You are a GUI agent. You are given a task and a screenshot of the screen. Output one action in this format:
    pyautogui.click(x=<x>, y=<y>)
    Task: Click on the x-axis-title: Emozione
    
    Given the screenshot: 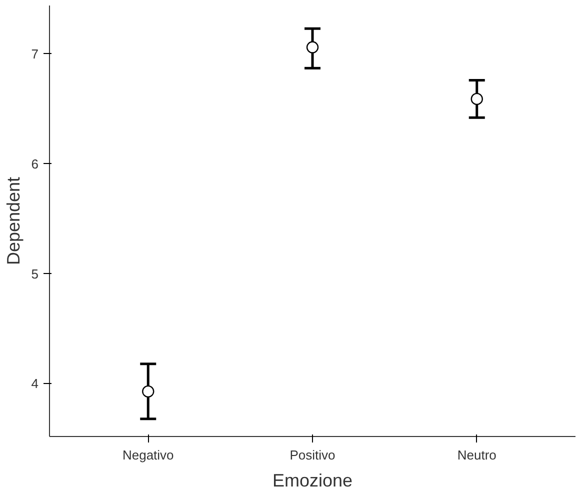 What is the action you would take?
    pyautogui.click(x=312, y=480)
    